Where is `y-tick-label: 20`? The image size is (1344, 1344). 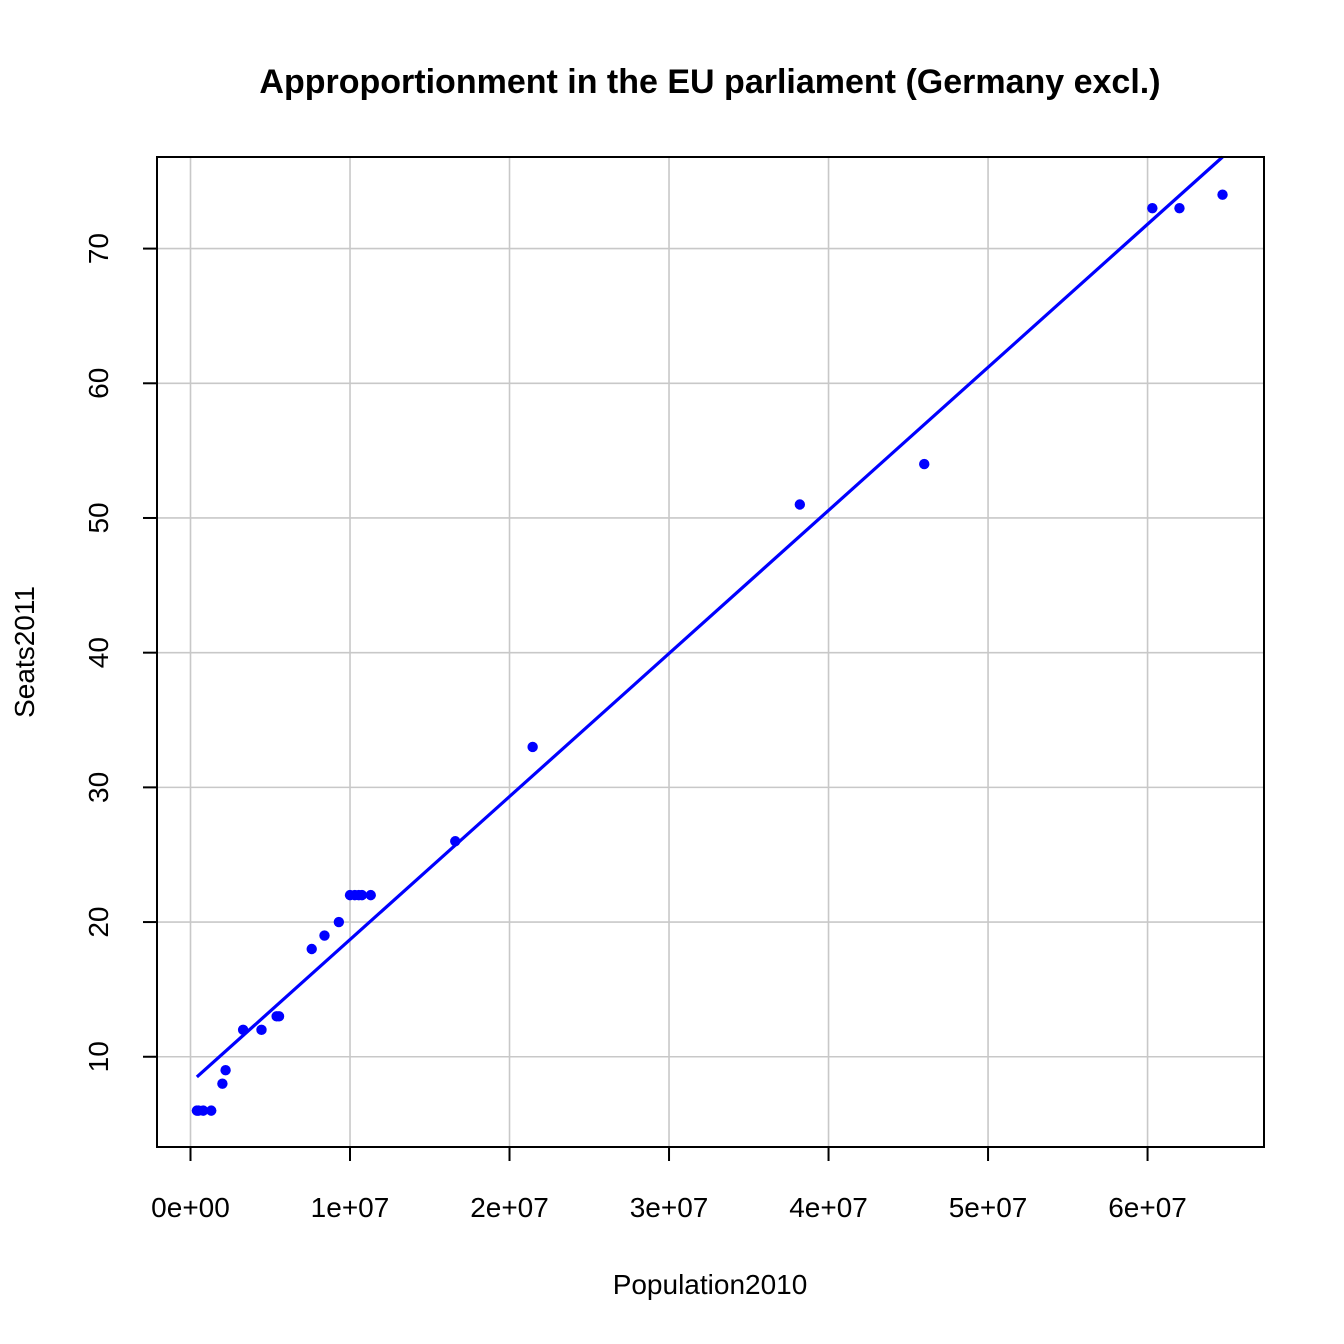
y-tick-label: 20 is located at coordinates (98, 921).